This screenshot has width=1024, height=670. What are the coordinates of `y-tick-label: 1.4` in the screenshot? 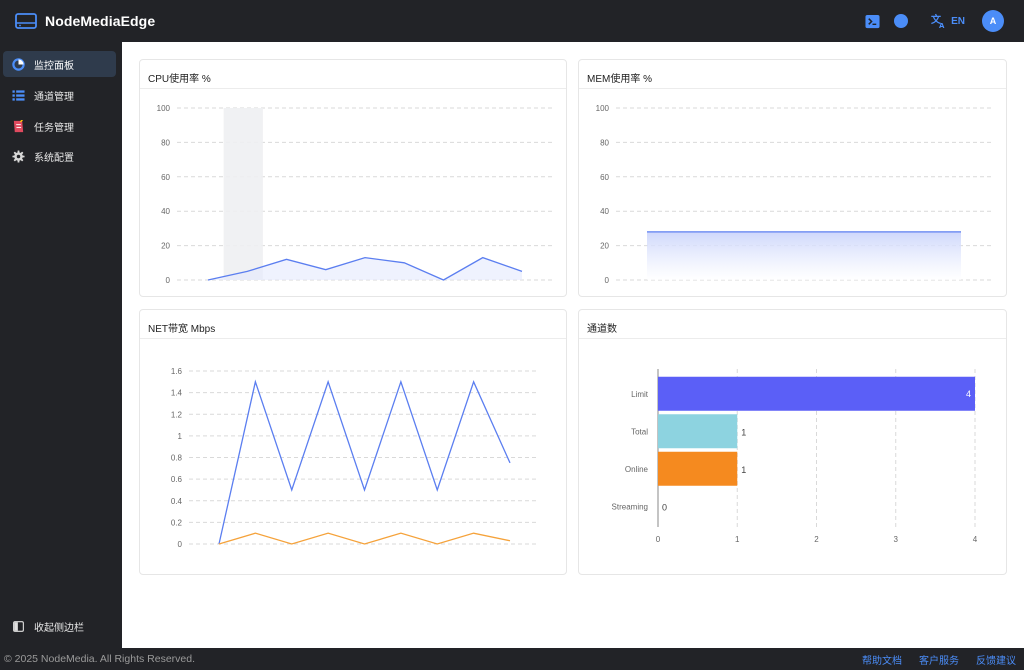 It's located at (177, 393).